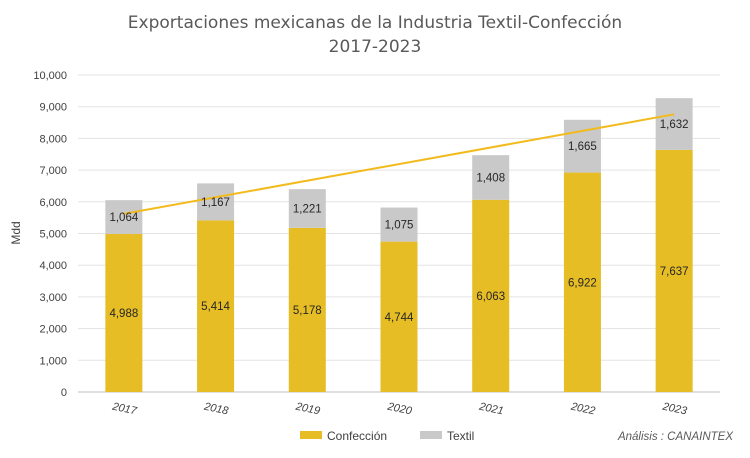 This screenshot has width=750, height=458. Describe the element at coordinates (53, 235) in the screenshot. I see `y-tick-label: 5,000` at that location.